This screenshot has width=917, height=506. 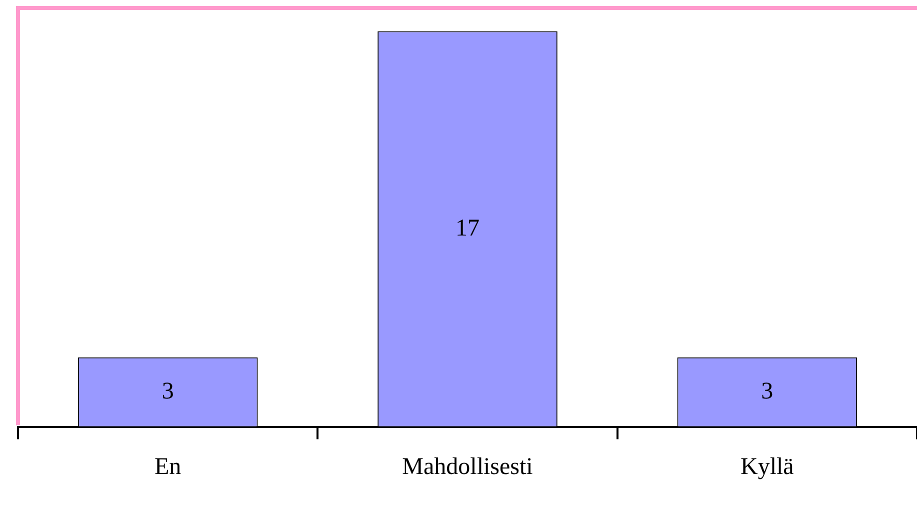 What do you see at coordinates (468, 467) in the screenshot?
I see `x-tick-label: Mahdollisesti` at bounding box center [468, 467].